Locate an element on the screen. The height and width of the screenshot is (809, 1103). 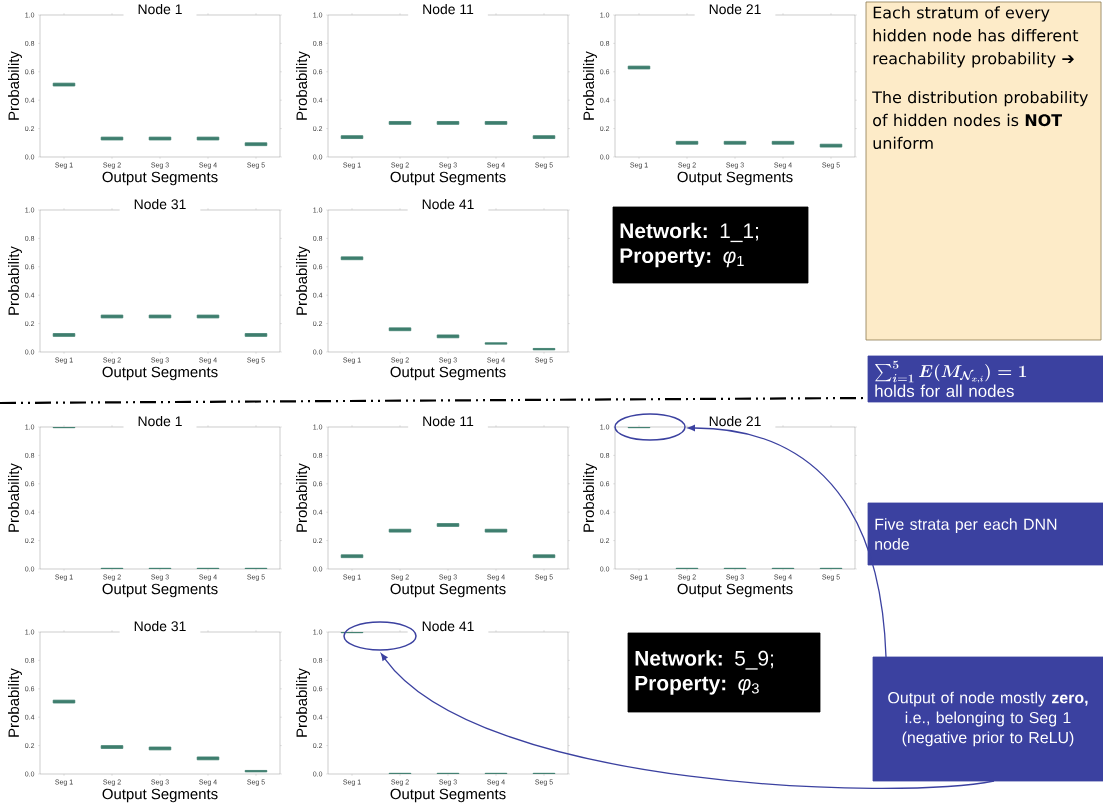
text: holds for all nodes is located at coordinates (944, 391).